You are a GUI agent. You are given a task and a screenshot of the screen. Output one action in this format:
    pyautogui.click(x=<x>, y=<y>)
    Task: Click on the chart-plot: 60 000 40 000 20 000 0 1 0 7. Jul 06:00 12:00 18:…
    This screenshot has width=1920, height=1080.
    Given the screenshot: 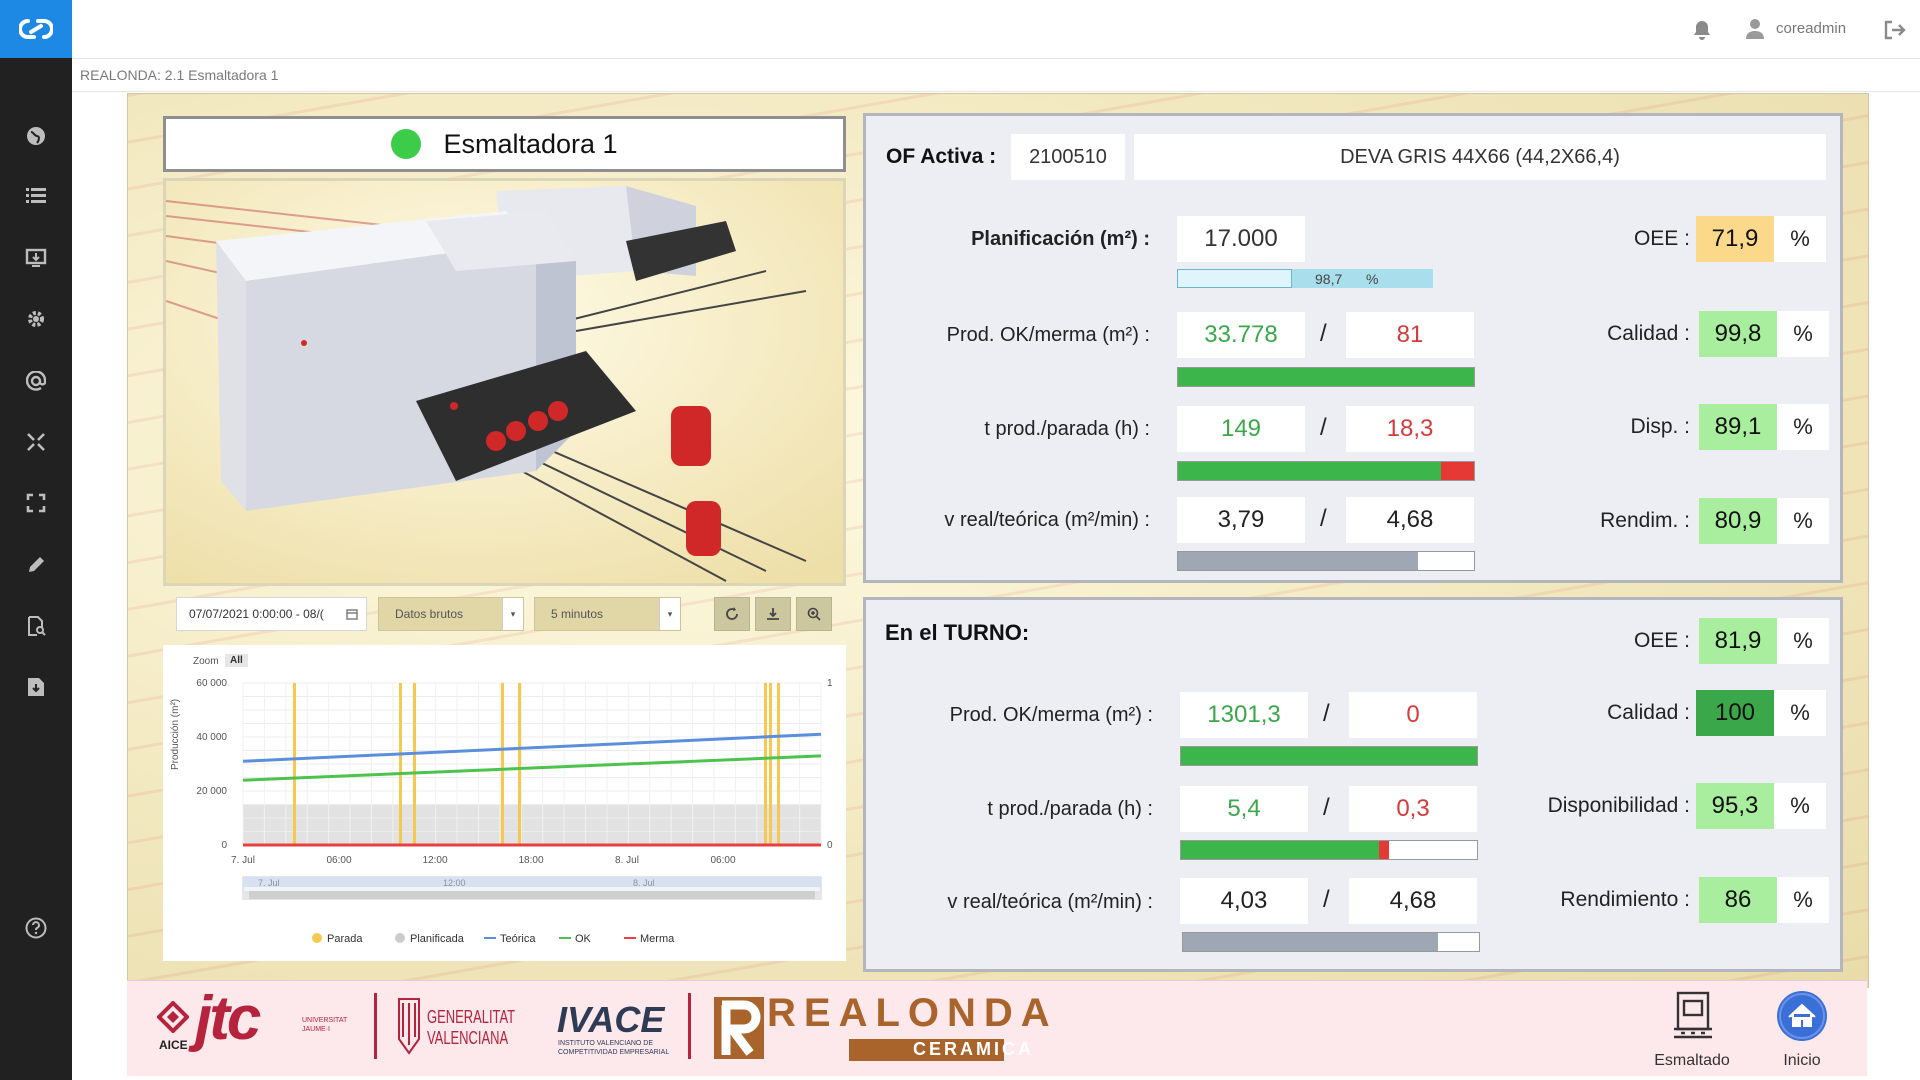 What is the action you would take?
    pyautogui.click(x=514, y=811)
    